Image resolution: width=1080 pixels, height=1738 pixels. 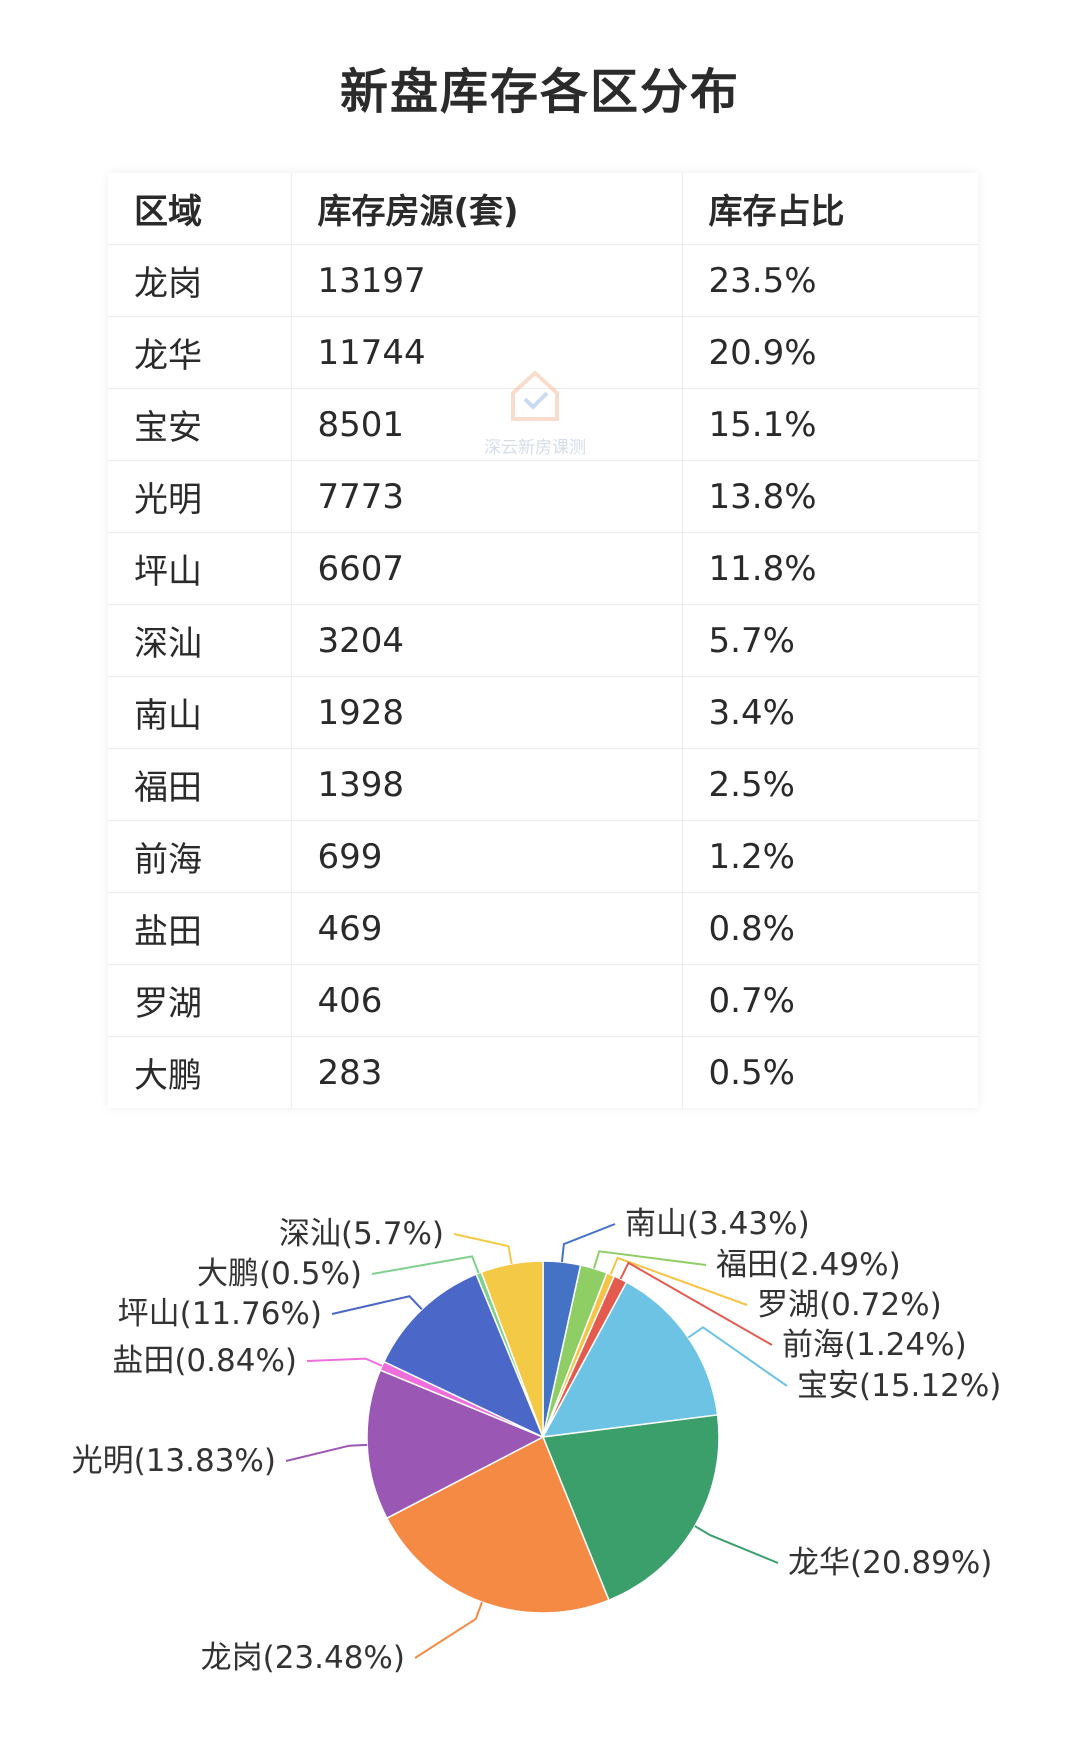 I want to click on pie-label-盐田: 盐田(0.84%), so click(x=204, y=1361).